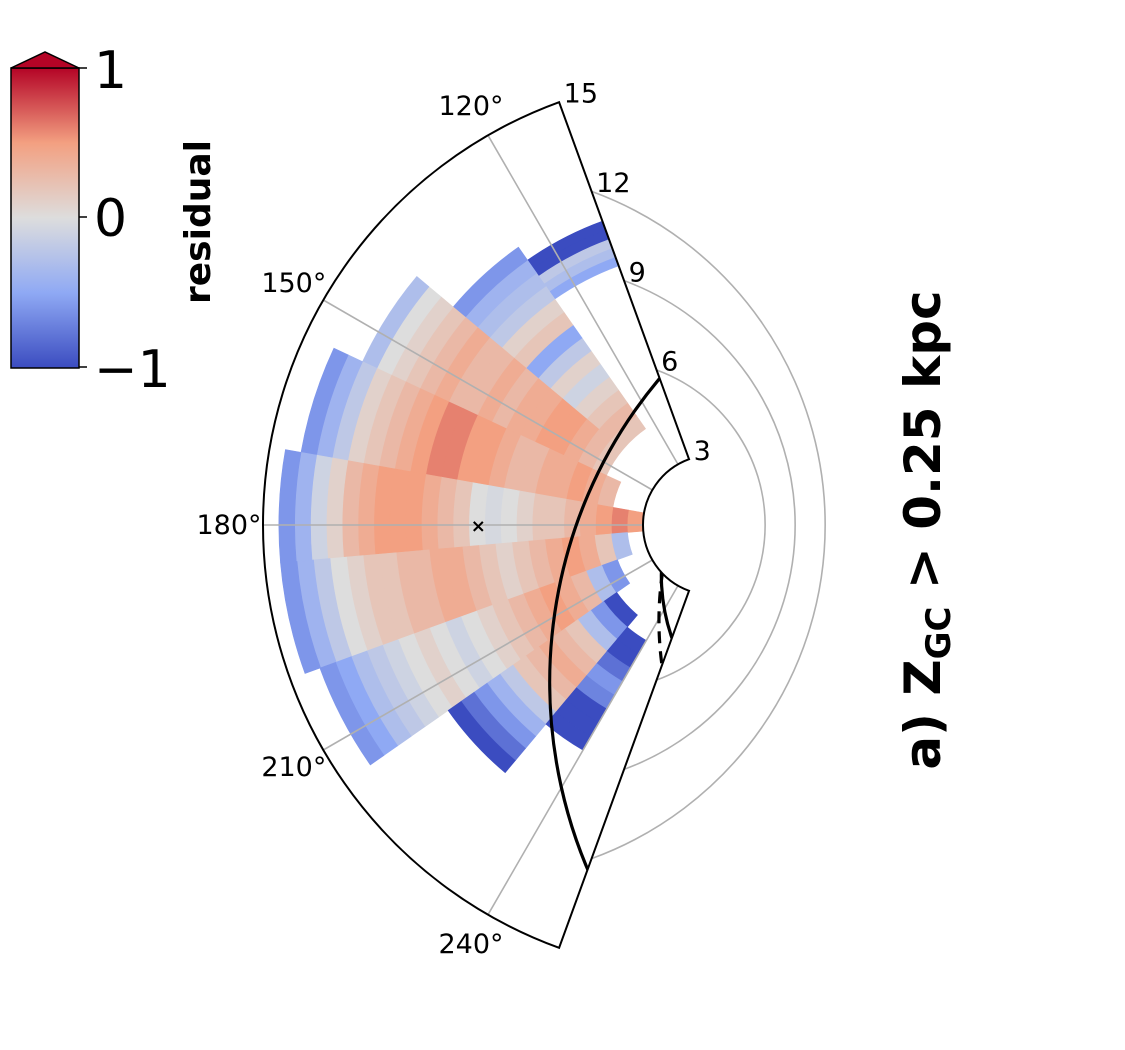 This screenshot has height=1050, width=1125. What do you see at coordinates (293, 283) in the screenshot?
I see `angle-tick-label: 150°` at bounding box center [293, 283].